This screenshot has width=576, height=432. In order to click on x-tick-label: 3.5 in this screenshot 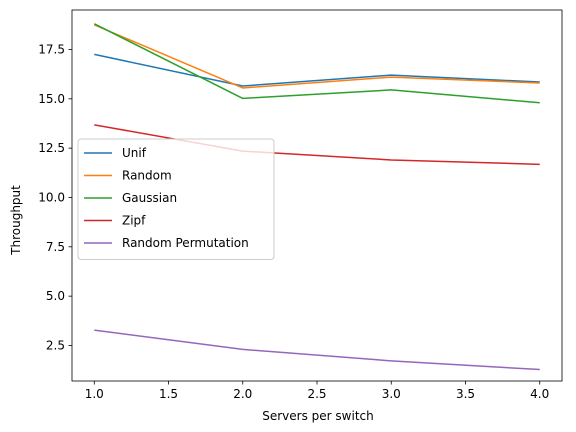, I will do `click(465, 394)`.